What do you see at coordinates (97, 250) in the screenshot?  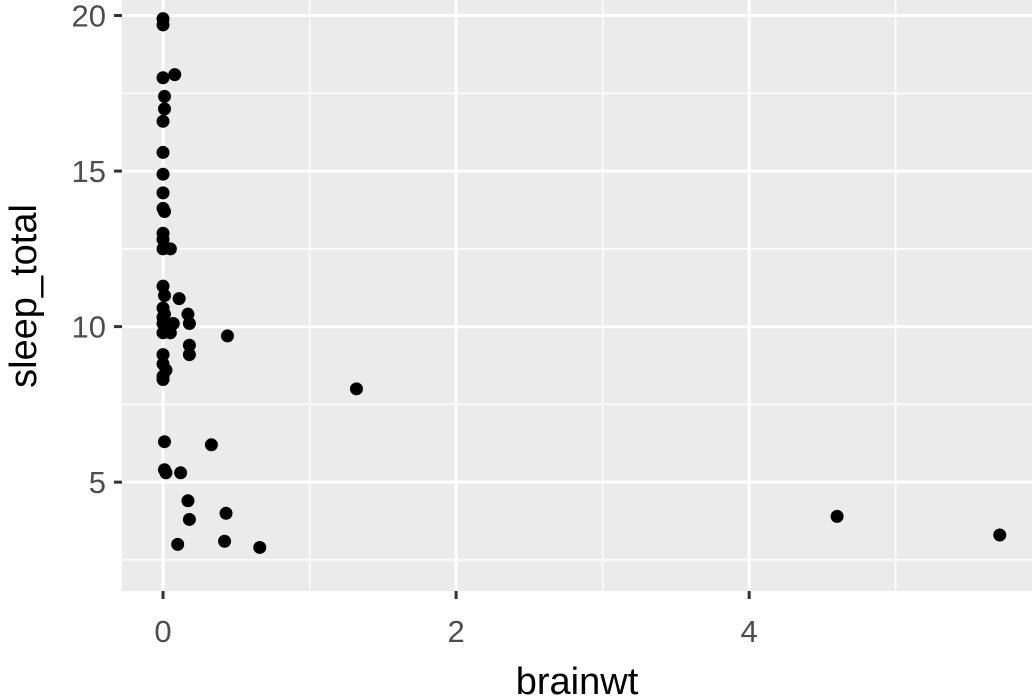 I see `y-axis: 5 10 15 20` at bounding box center [97, 250].